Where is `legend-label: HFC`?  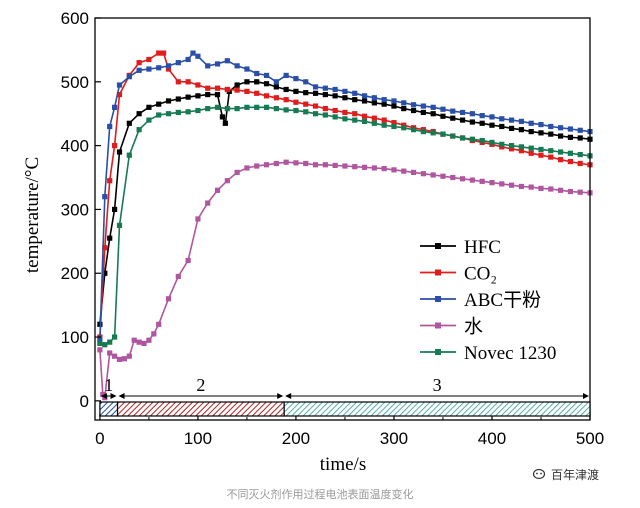
legend-label: HFC is located at coordinates (482, 247).